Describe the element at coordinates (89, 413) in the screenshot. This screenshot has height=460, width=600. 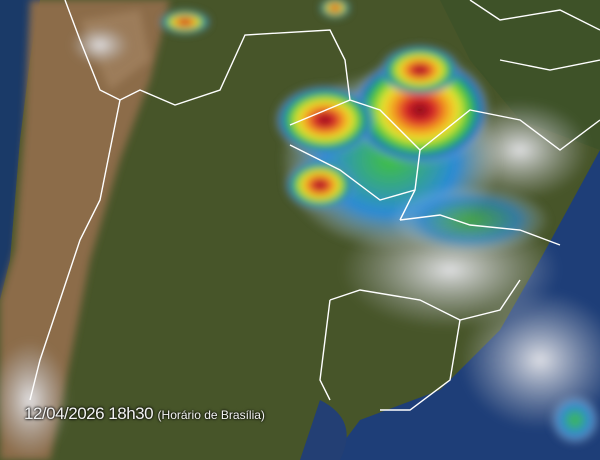
I see `timestamp-datetime: 12/04/2026 18h30` at that location.